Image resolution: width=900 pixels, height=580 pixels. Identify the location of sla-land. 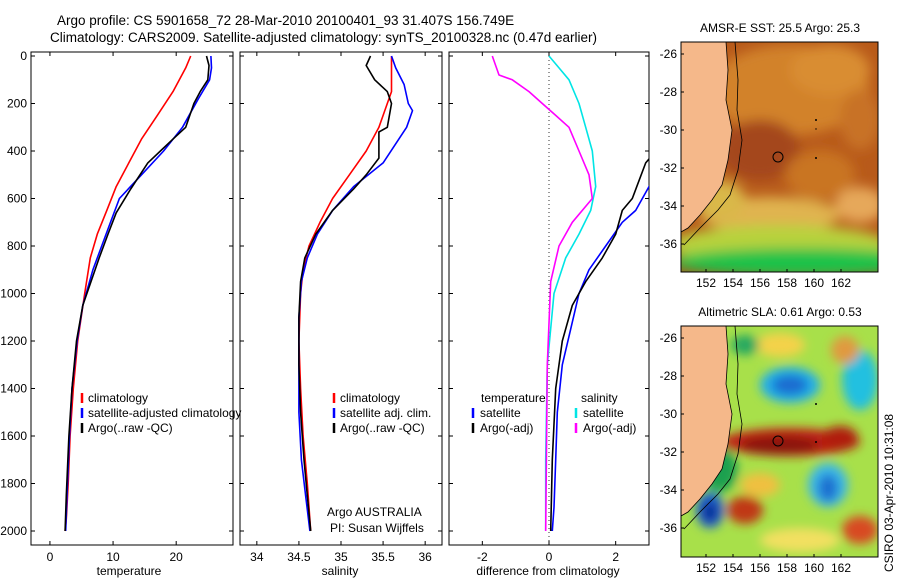
(706, 421).